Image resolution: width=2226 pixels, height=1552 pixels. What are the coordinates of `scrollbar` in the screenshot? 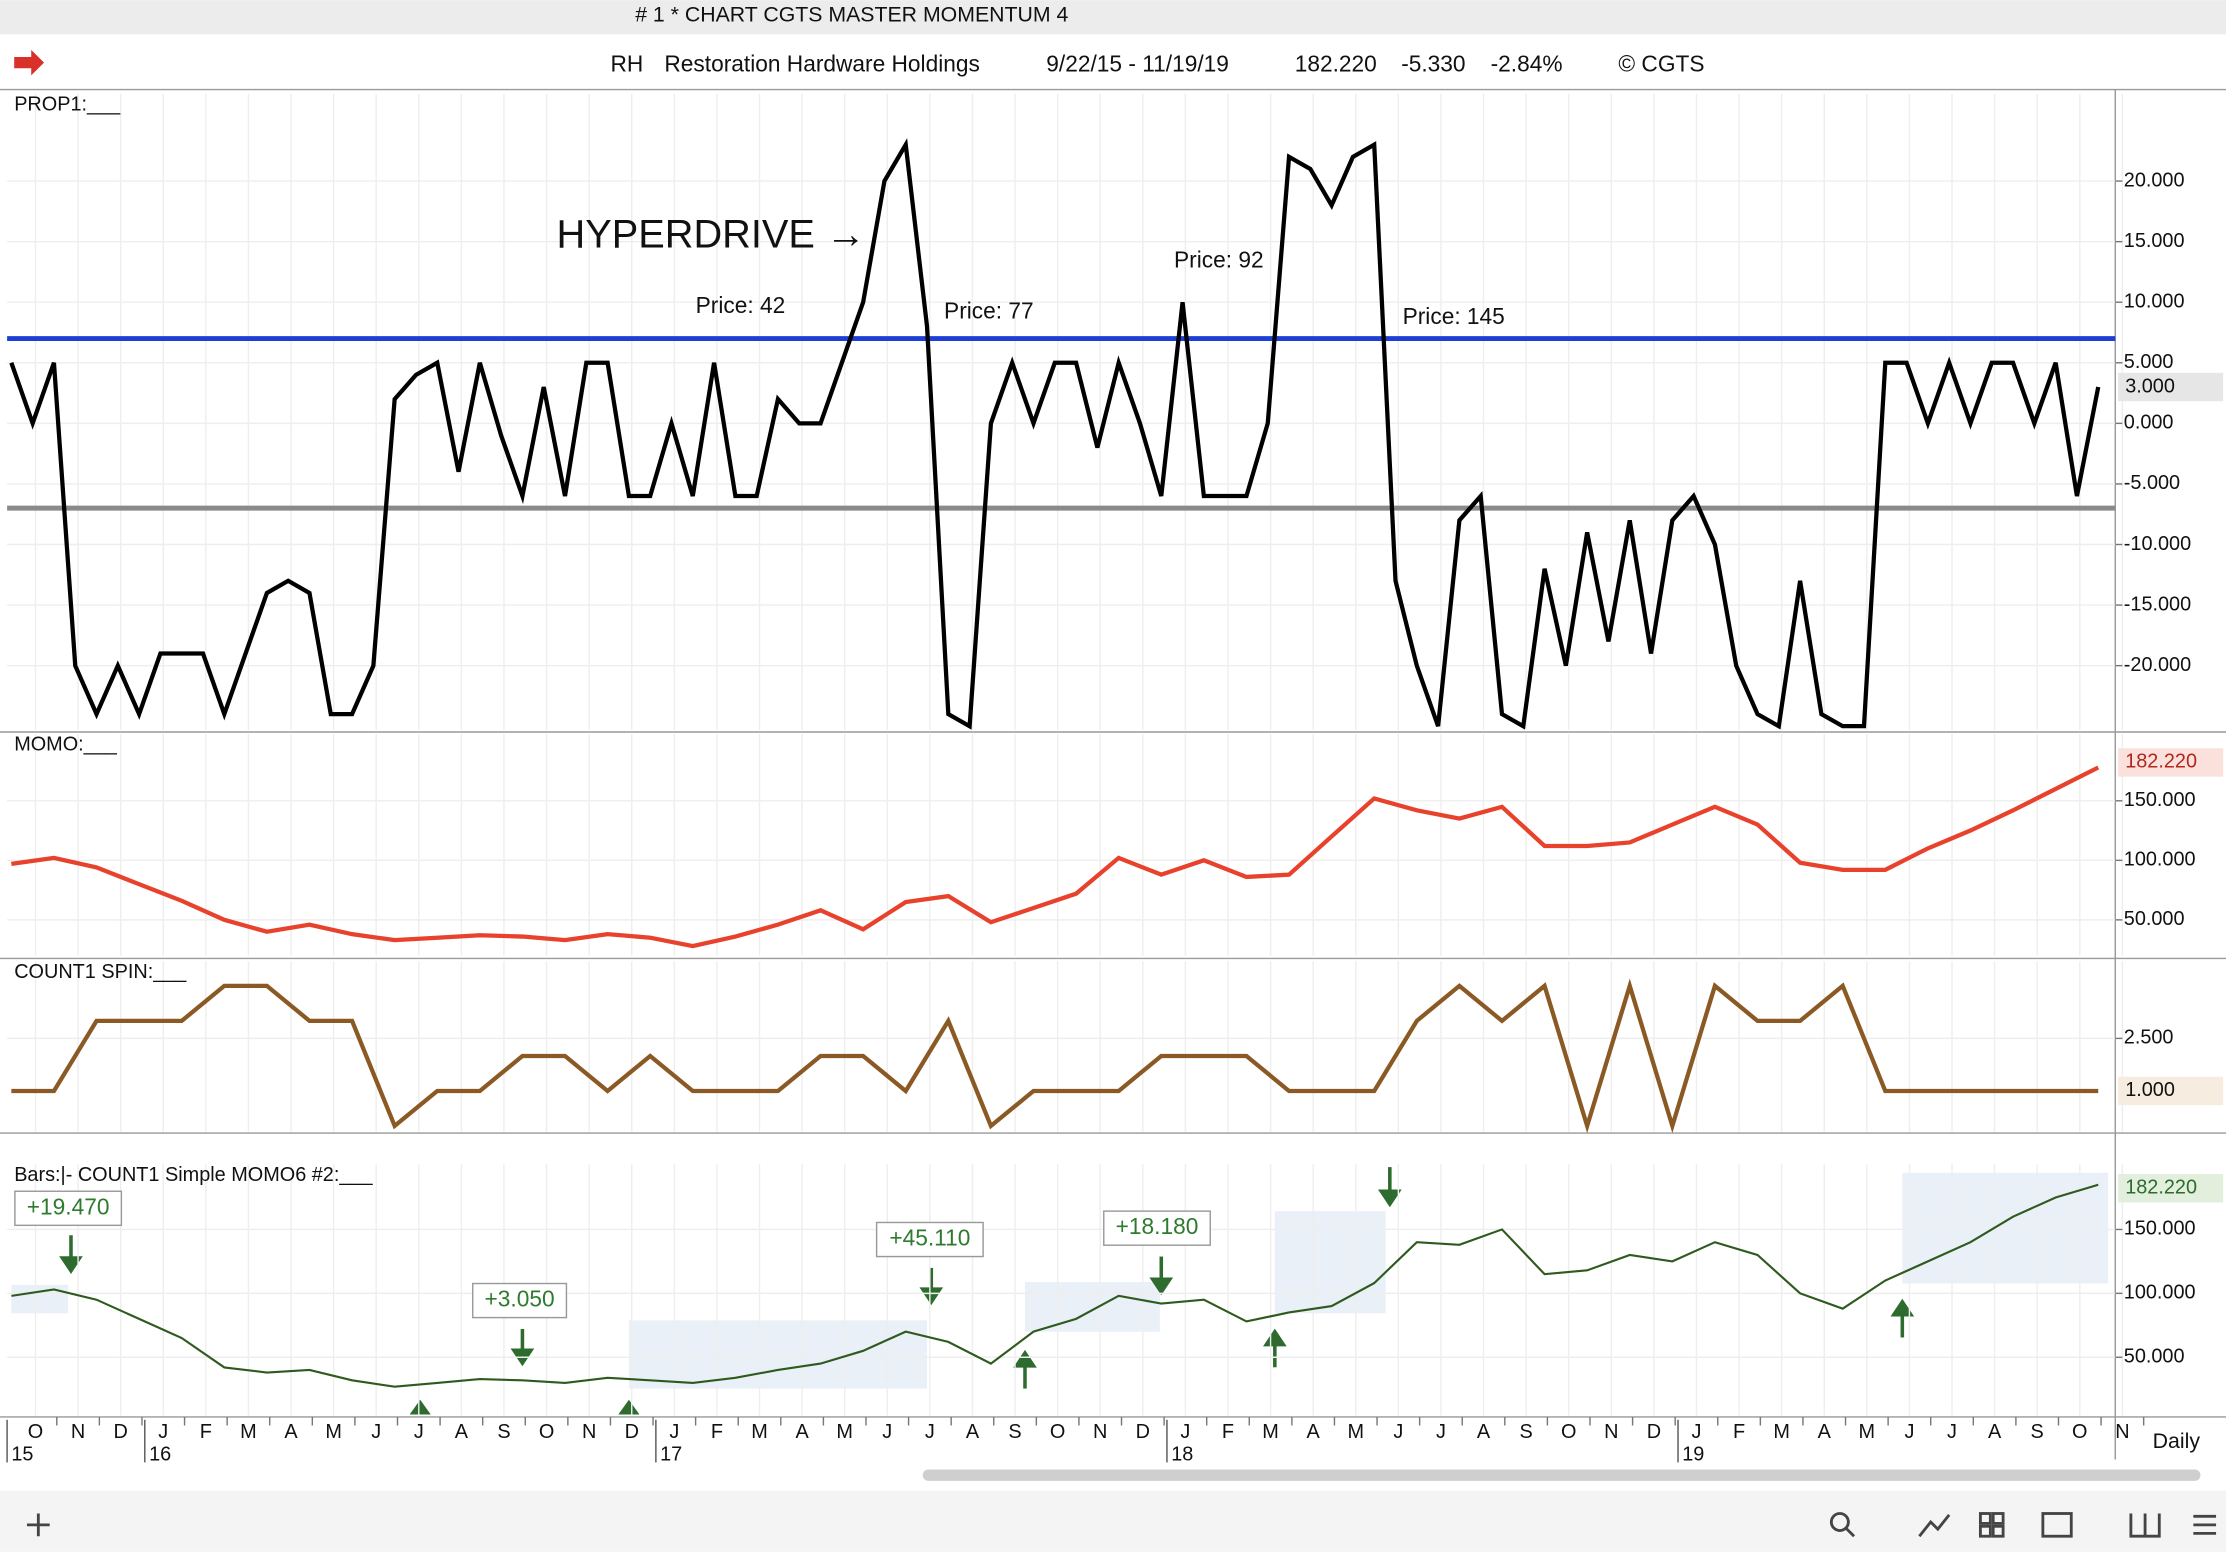 It's located at (1561, 1475).